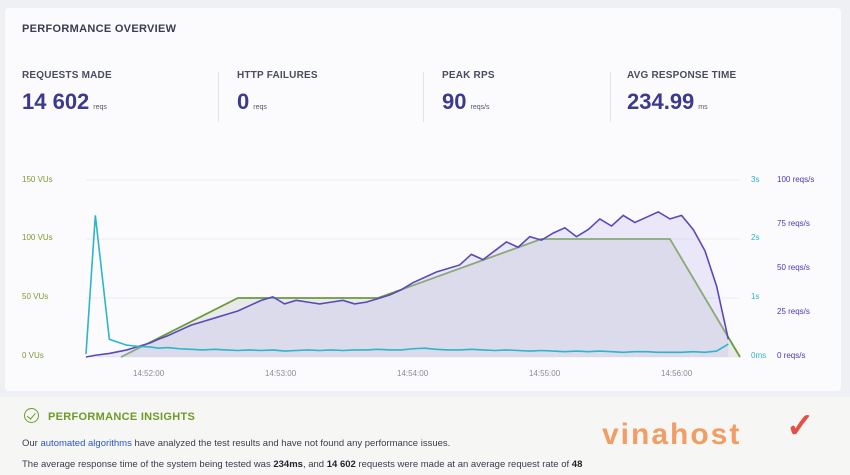 This screenshot has height=475, width=850. I want to click on metric-unit: reqs/s, so click(480, 107).